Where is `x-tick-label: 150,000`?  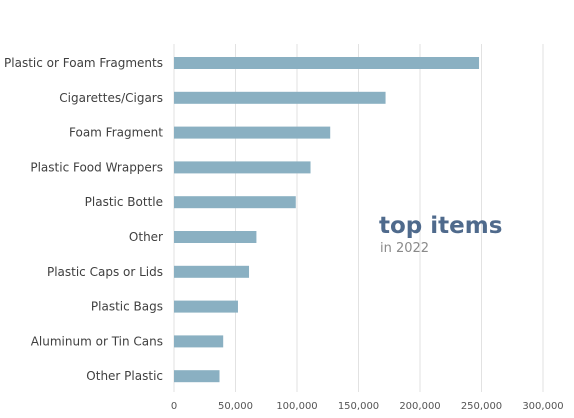
x-tick-label: 150,000 is located at coordinates (358, 406).